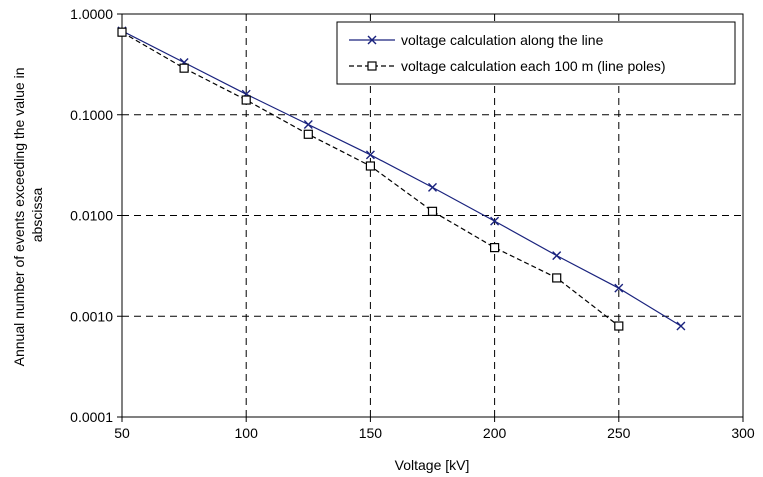  Describe the element at coordinates (91, 216) in the screenshot. I see `y-tick-label: 0.0100` at that location.